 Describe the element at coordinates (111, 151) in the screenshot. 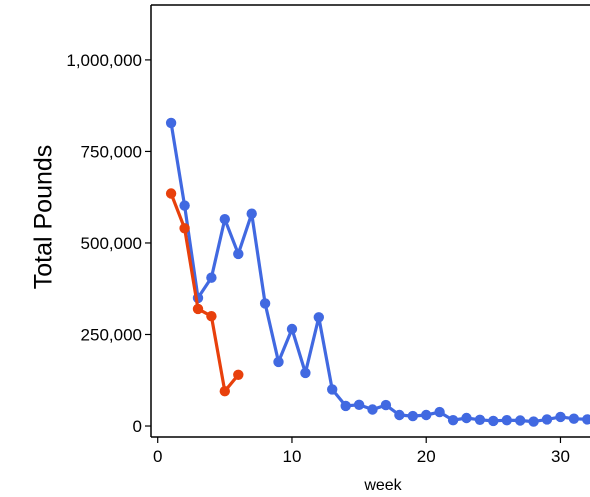

I see `y-tick-label: 750,000` at that location.